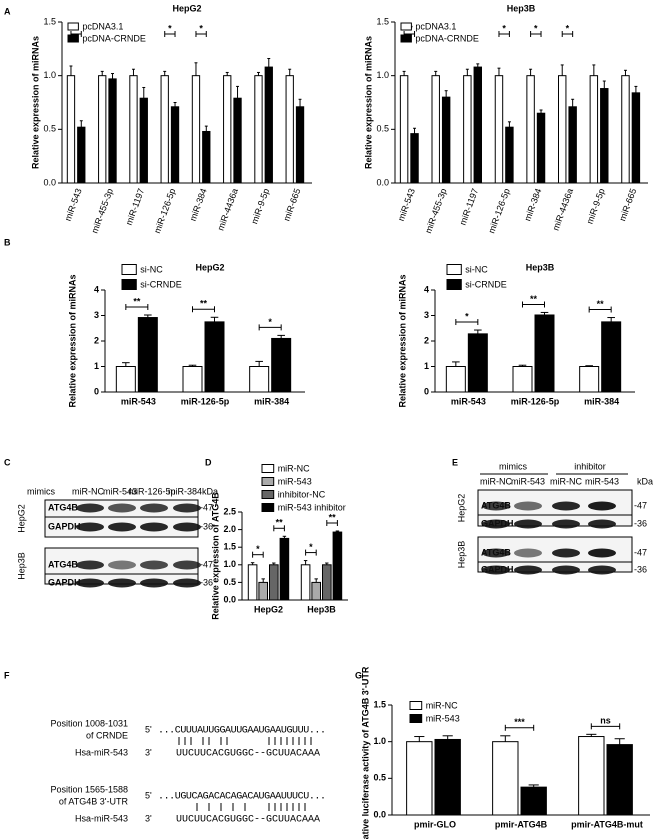 This screenshot has height=839, width=666. What do you see at coordinates (486, 284) in the screenshot?
I see `legend-label: si-CRNDE` at bounding box center [486, 284].